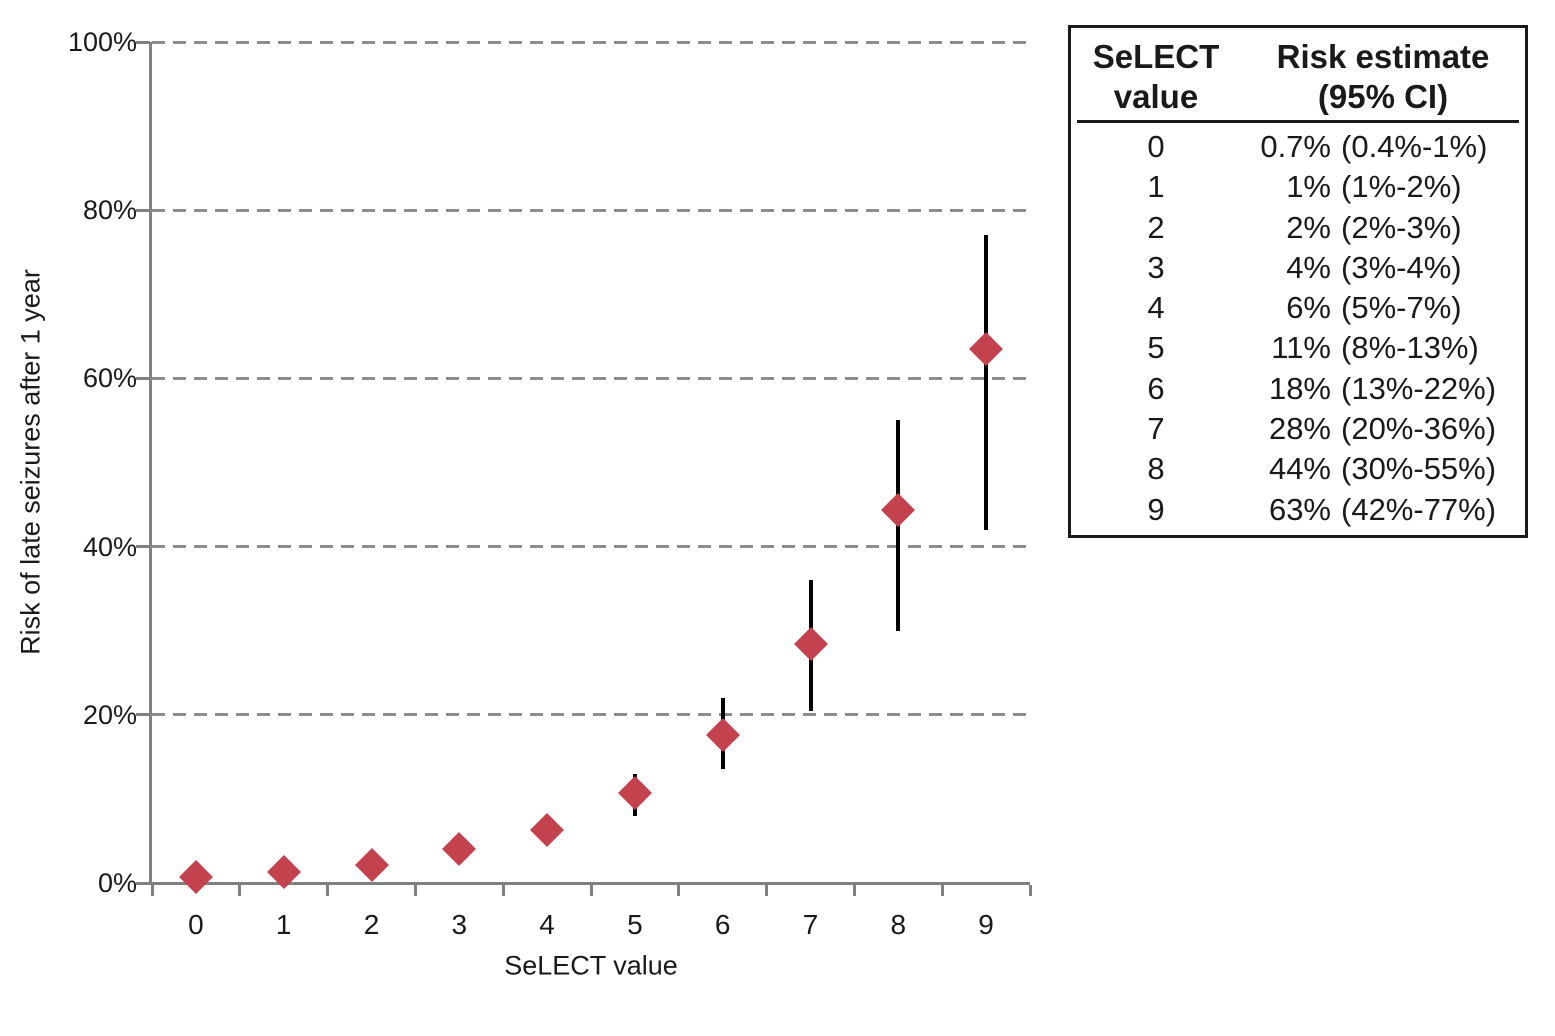  Describe the element at coordinates (547, 924) in the screenshot. I see `x-tick-label: 4` at that location.